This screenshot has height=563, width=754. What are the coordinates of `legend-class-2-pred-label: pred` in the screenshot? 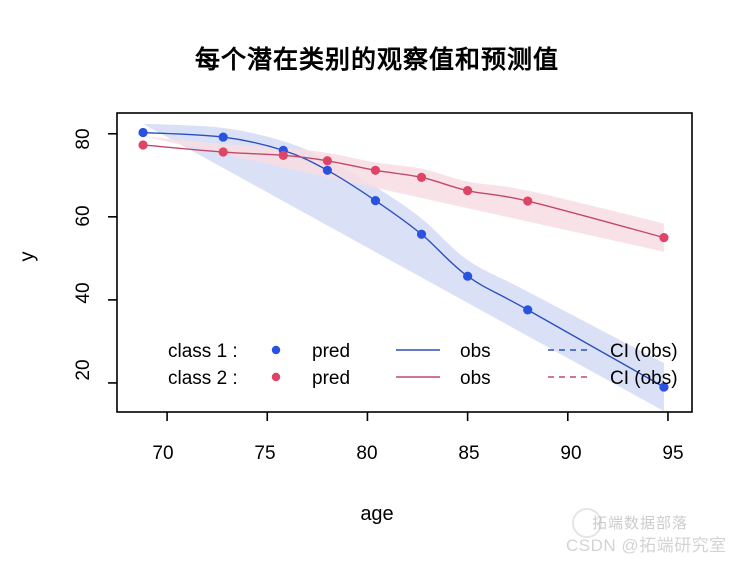 It's located at (331, 378).